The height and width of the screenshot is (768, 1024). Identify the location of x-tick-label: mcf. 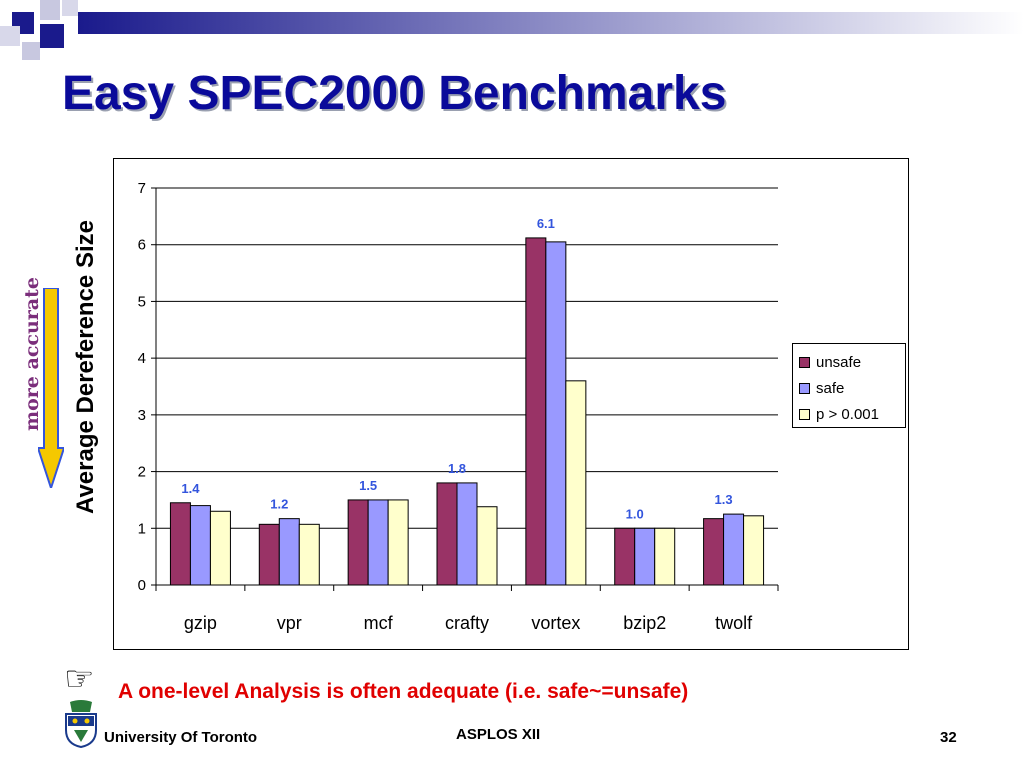
(379, 623).